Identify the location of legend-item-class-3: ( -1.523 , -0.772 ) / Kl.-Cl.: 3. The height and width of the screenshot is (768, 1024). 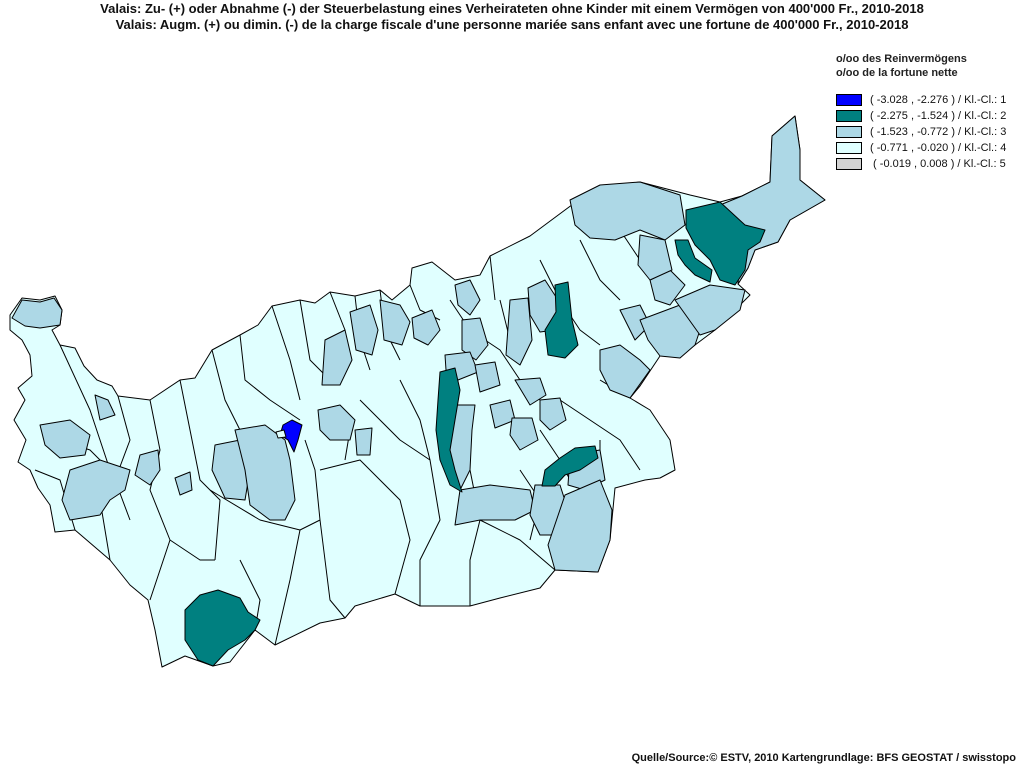
(921, 132).